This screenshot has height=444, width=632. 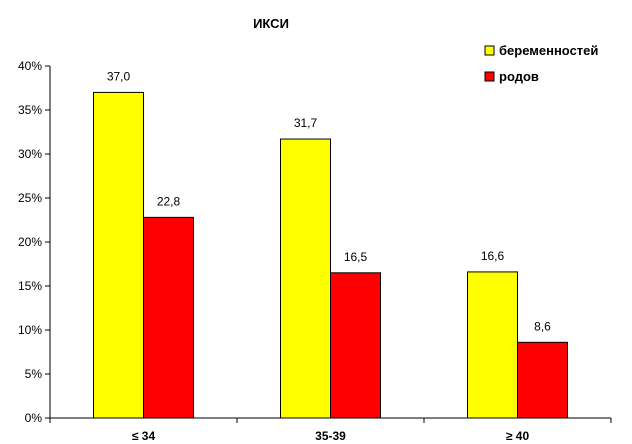 I want to click on legend-label: родов, so click(x=519, y=76).